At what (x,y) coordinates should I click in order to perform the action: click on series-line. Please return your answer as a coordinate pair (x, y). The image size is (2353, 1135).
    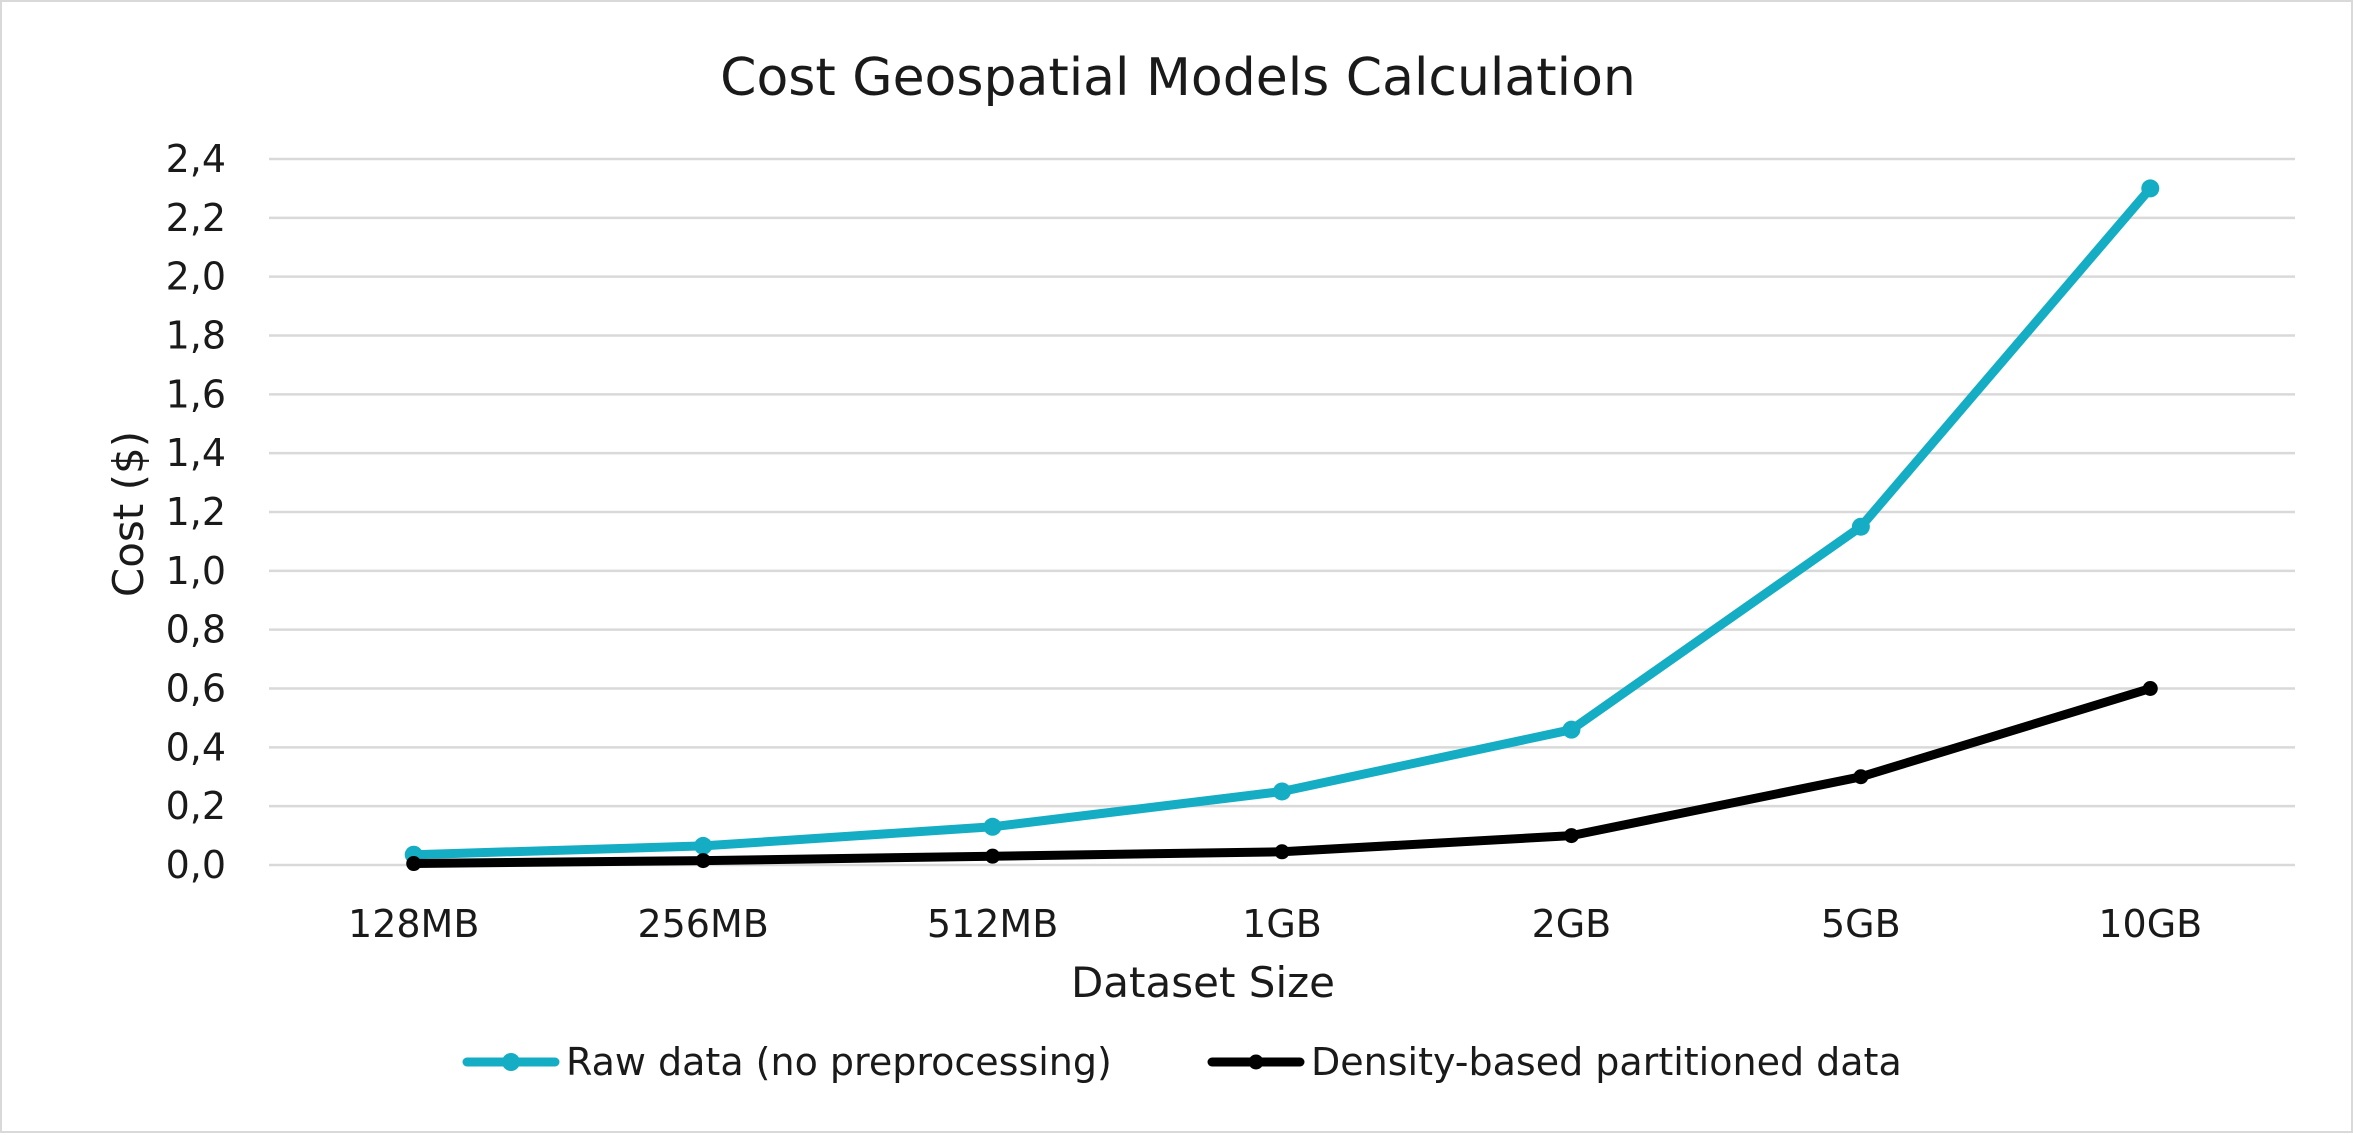
    Looking at the image, I should click on (1282, 776).